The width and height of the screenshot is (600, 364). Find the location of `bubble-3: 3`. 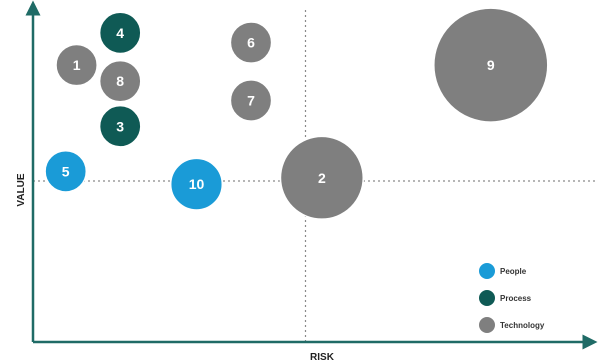

bubble-3: 3 is located at coordinates (120, 126).